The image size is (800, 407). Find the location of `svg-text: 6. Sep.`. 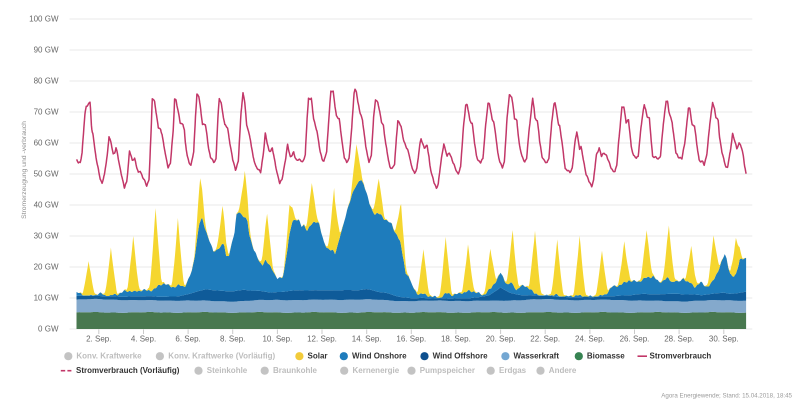

svg-text: 6. Sep. is located at coordinates (187, 338).